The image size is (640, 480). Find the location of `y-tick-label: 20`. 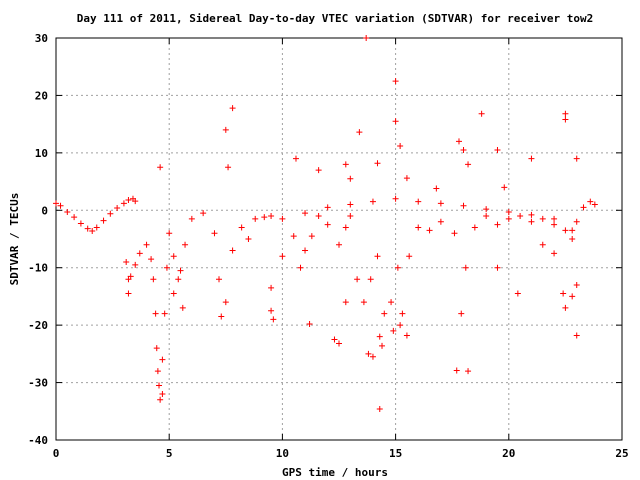

y-tick-label: 20 is located at coordinates (41, 95).